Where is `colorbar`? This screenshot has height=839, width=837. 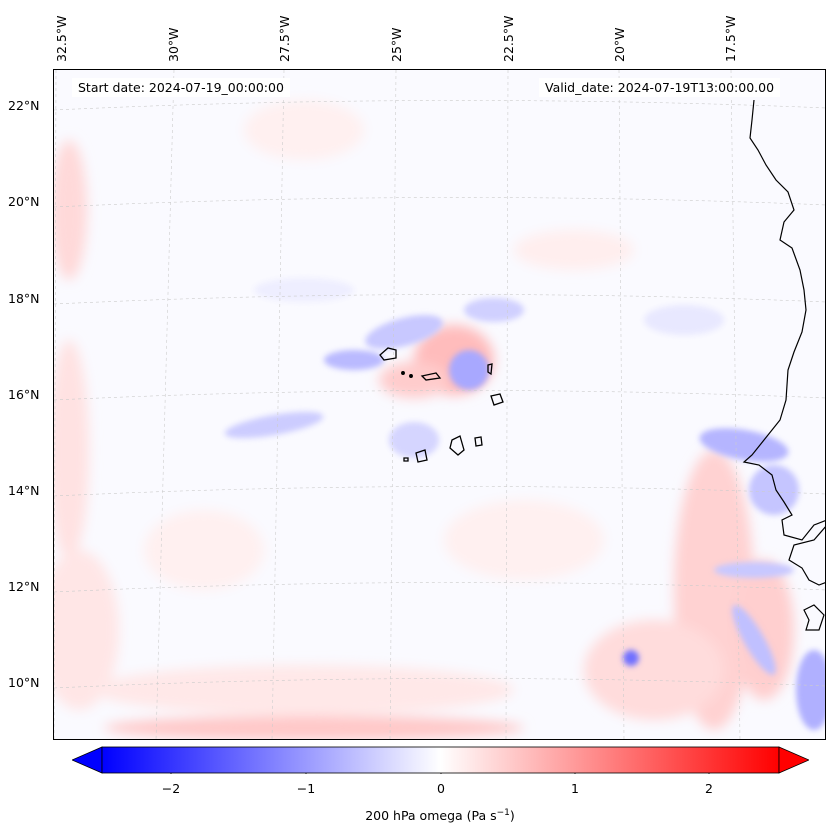 colorbar is located at coordinates (440, 760).